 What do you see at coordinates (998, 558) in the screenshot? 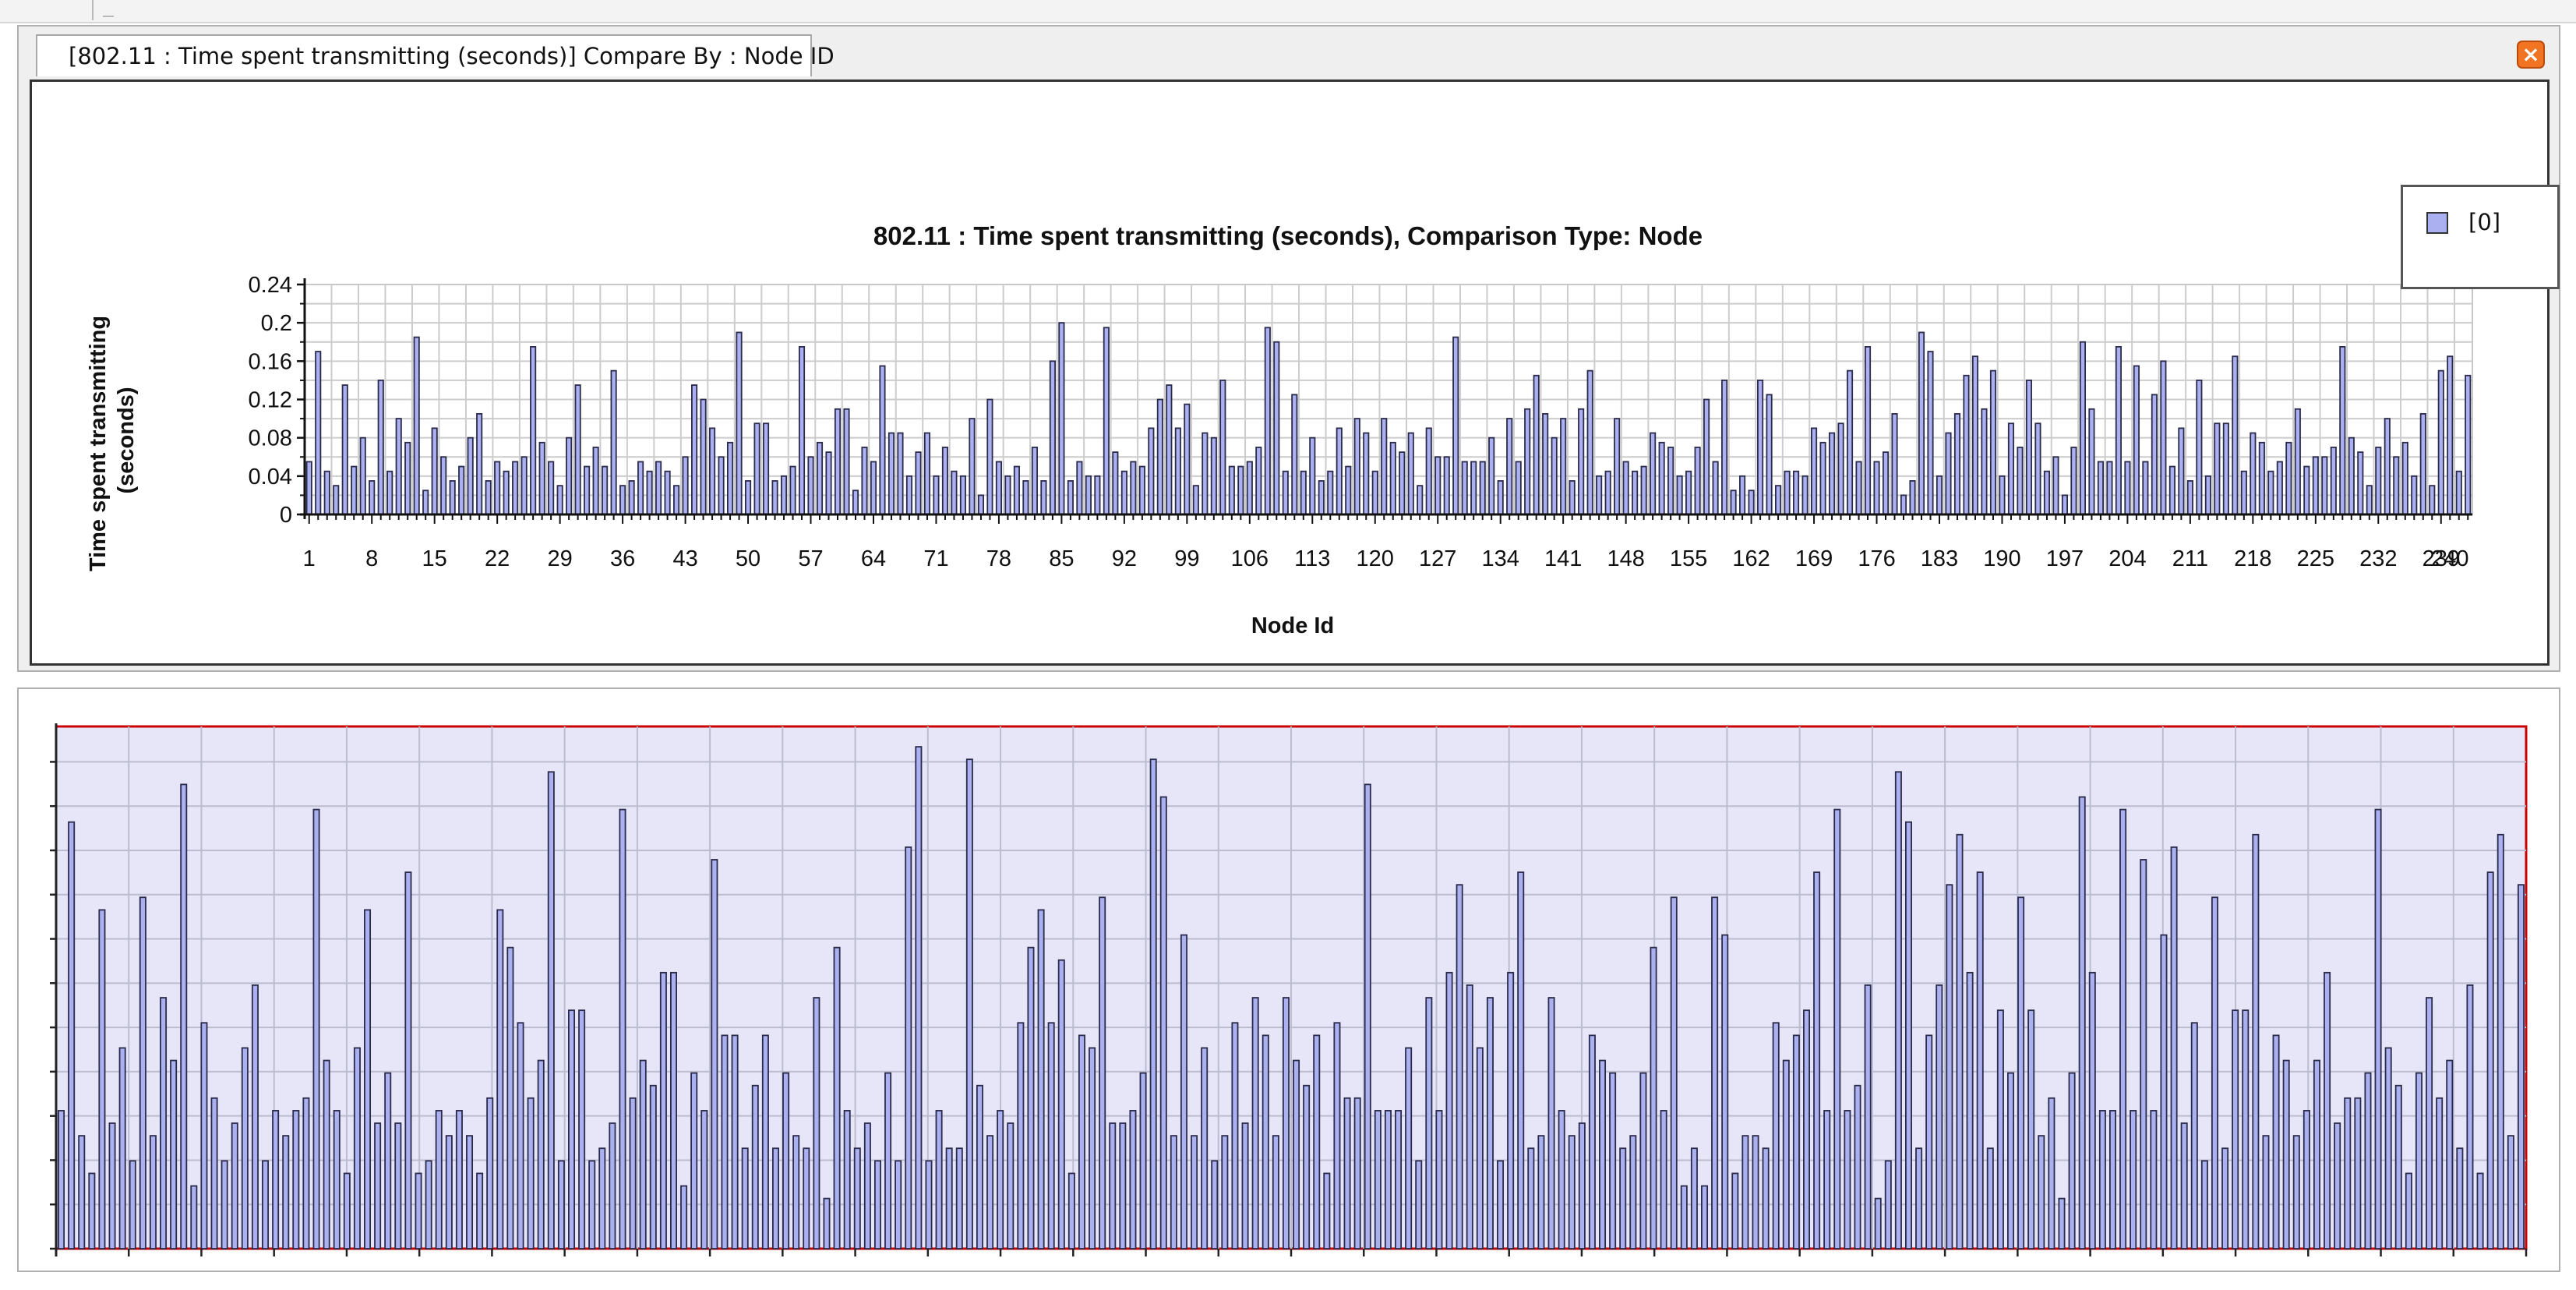
I see `x-tick-label: 78` at bounding box center [998, 558].